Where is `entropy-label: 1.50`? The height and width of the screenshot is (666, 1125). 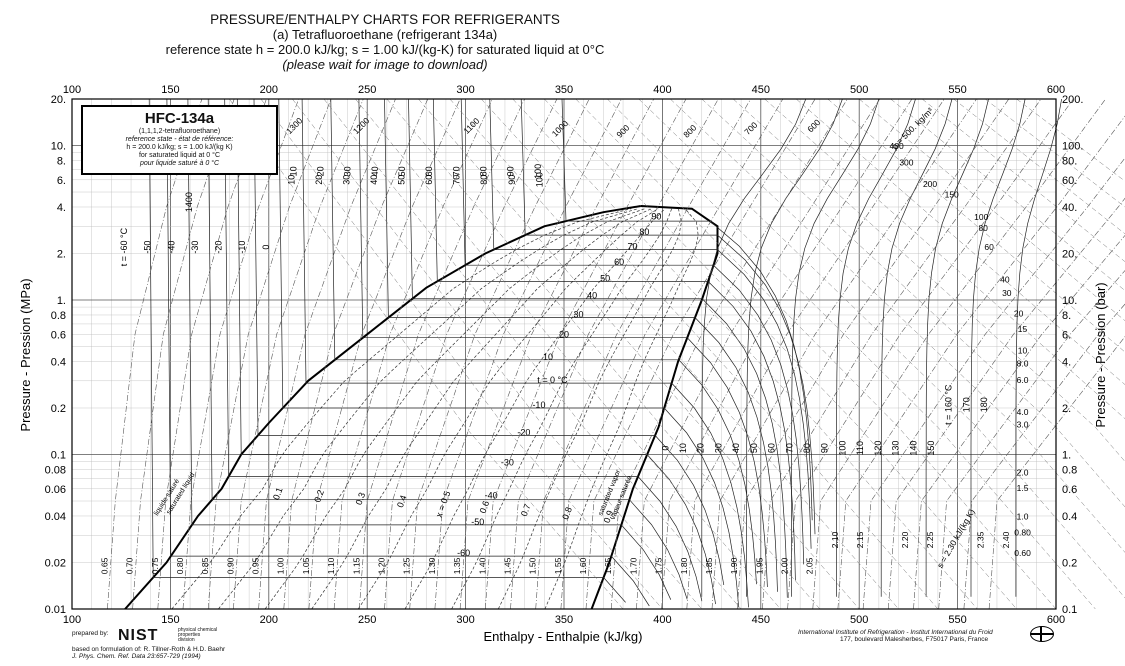
entropy-label: 1.50 is located at coordinates (533, 565).